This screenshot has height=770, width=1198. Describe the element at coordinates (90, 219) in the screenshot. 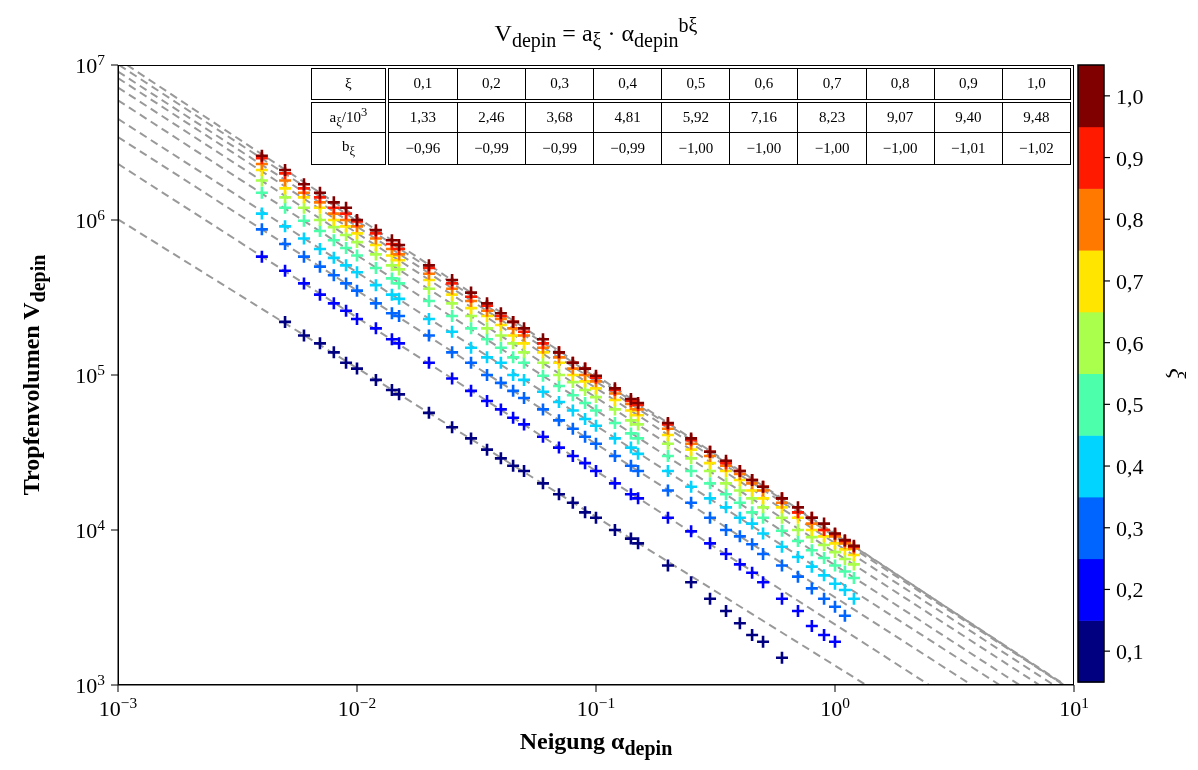

I see `y-tick-label: 10$^{6}$` at that location.